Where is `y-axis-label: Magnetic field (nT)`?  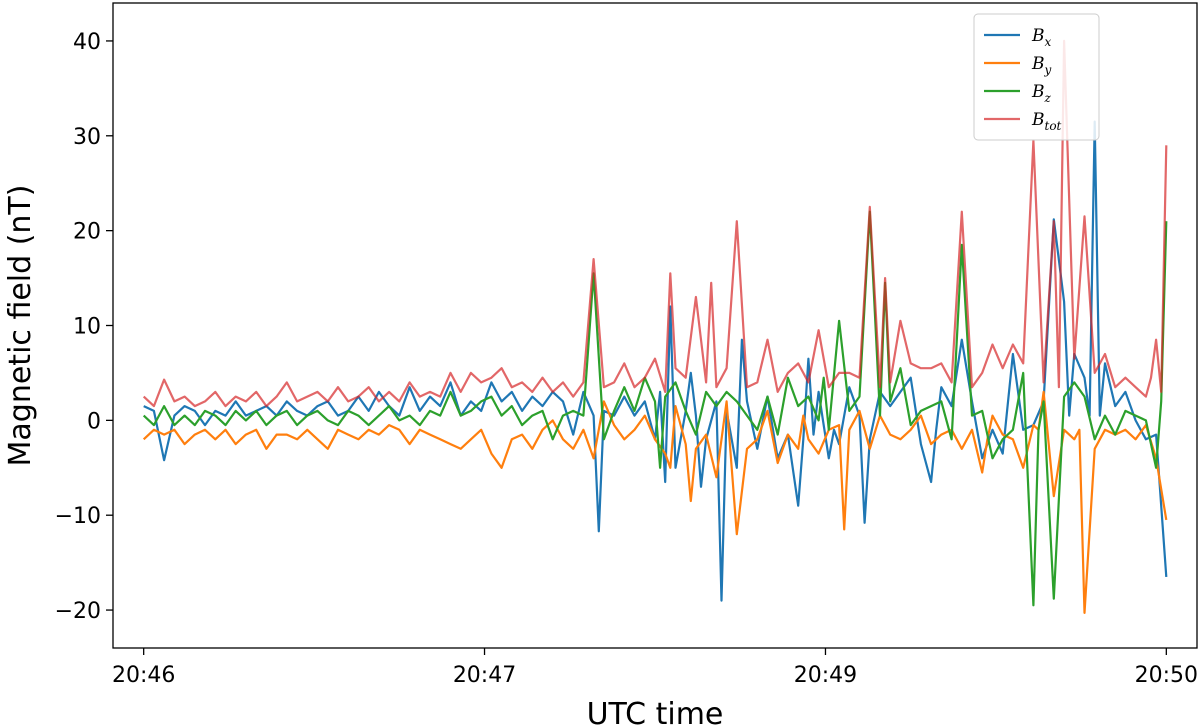 y-axis-label: Magnetic field (nT) is located at coordinates (20, 326).